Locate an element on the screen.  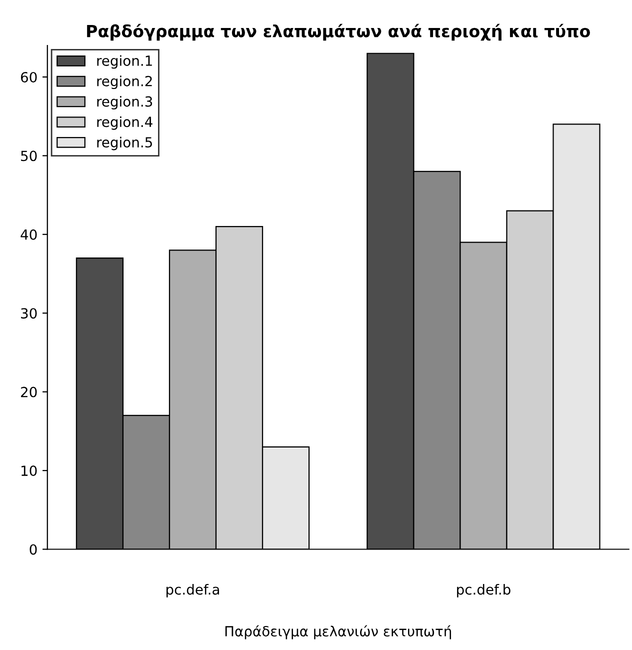
x-axis-title: Παράδειγμα μελανιών εκτυπωτή is located at coordinates (338, 632).